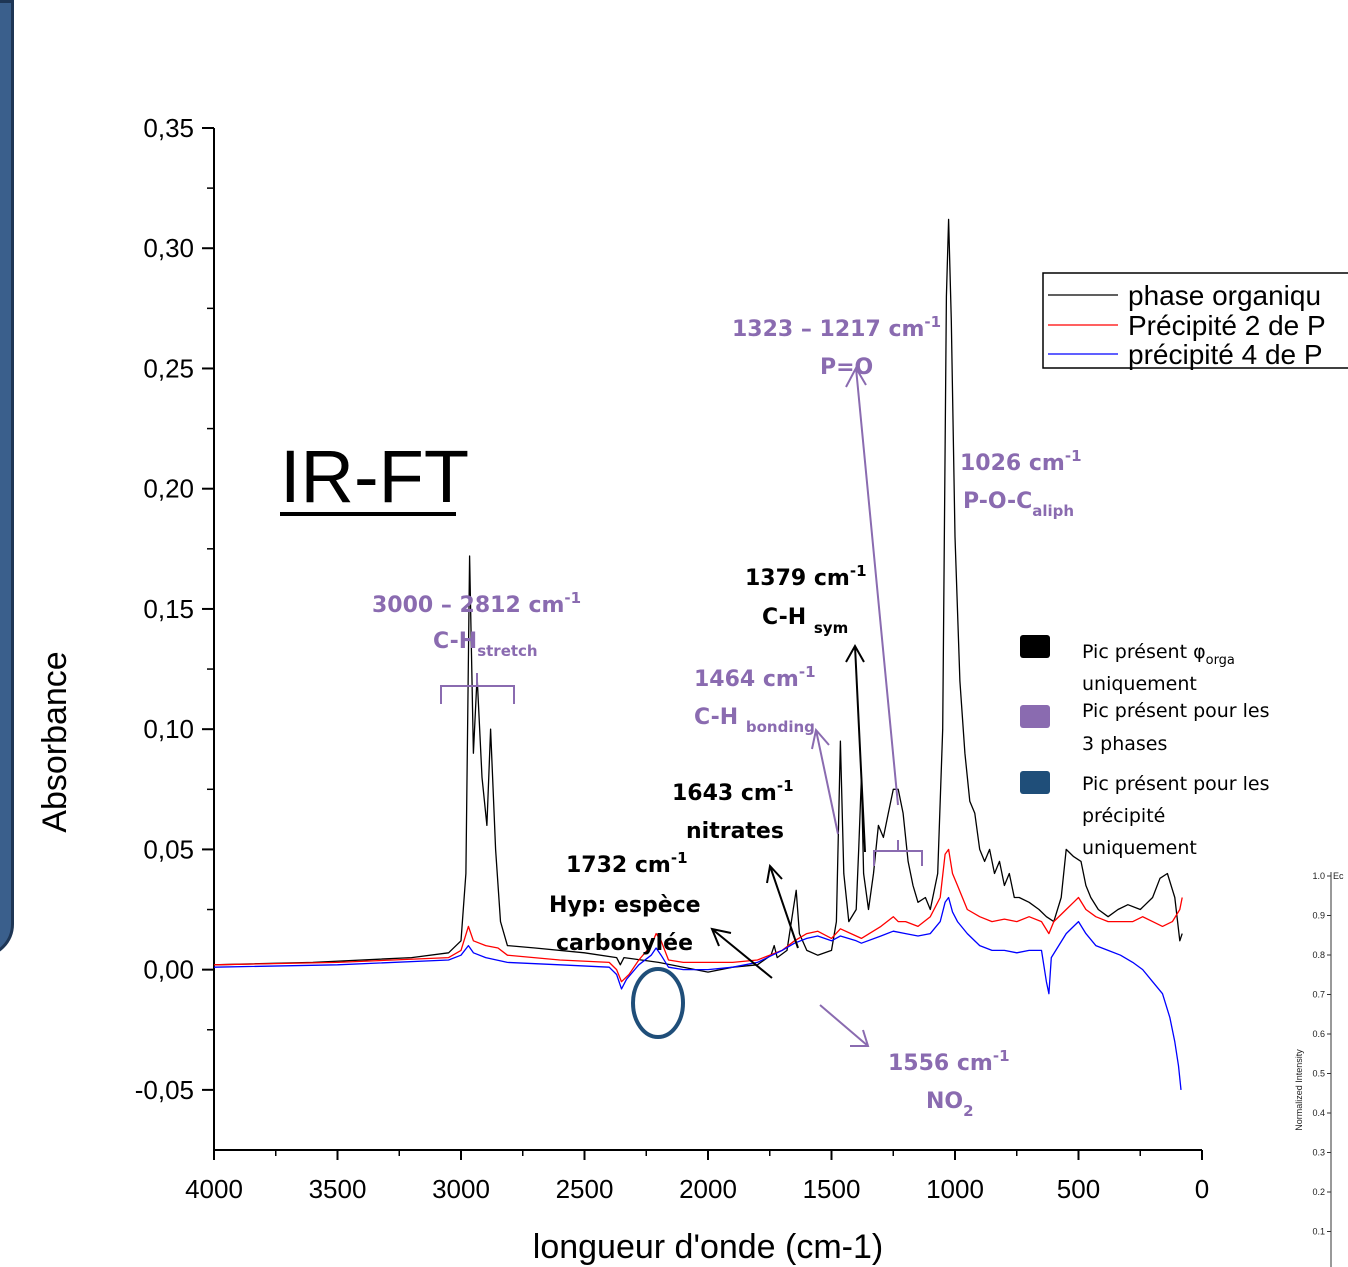  What do you see at coordinates (168, 489) in the screenshot?
I see `y-tick-label: 0,20` at bounding box center [168, 489].